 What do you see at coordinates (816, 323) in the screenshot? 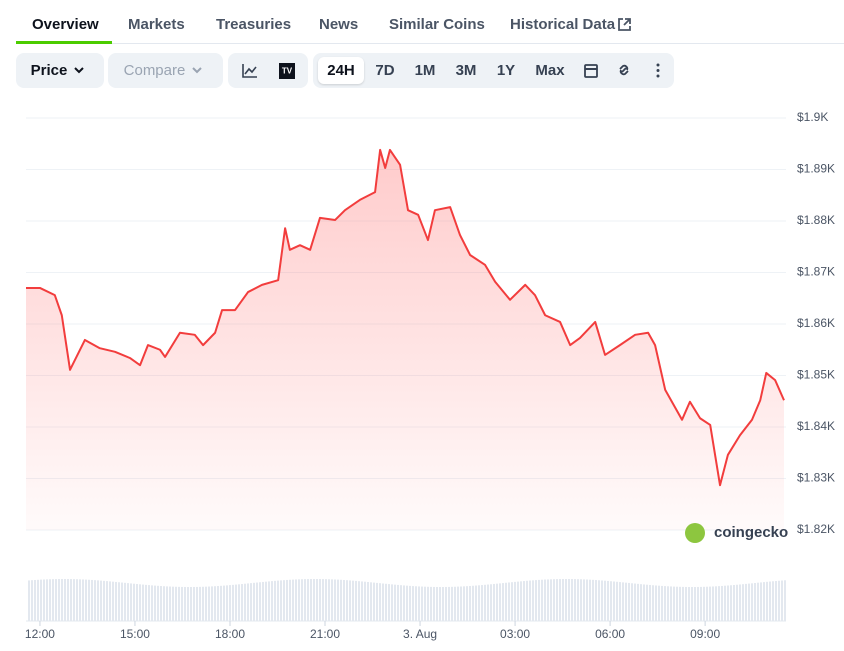
I see `y-tick-label: $1.86K` at bounding box center [816, 323].